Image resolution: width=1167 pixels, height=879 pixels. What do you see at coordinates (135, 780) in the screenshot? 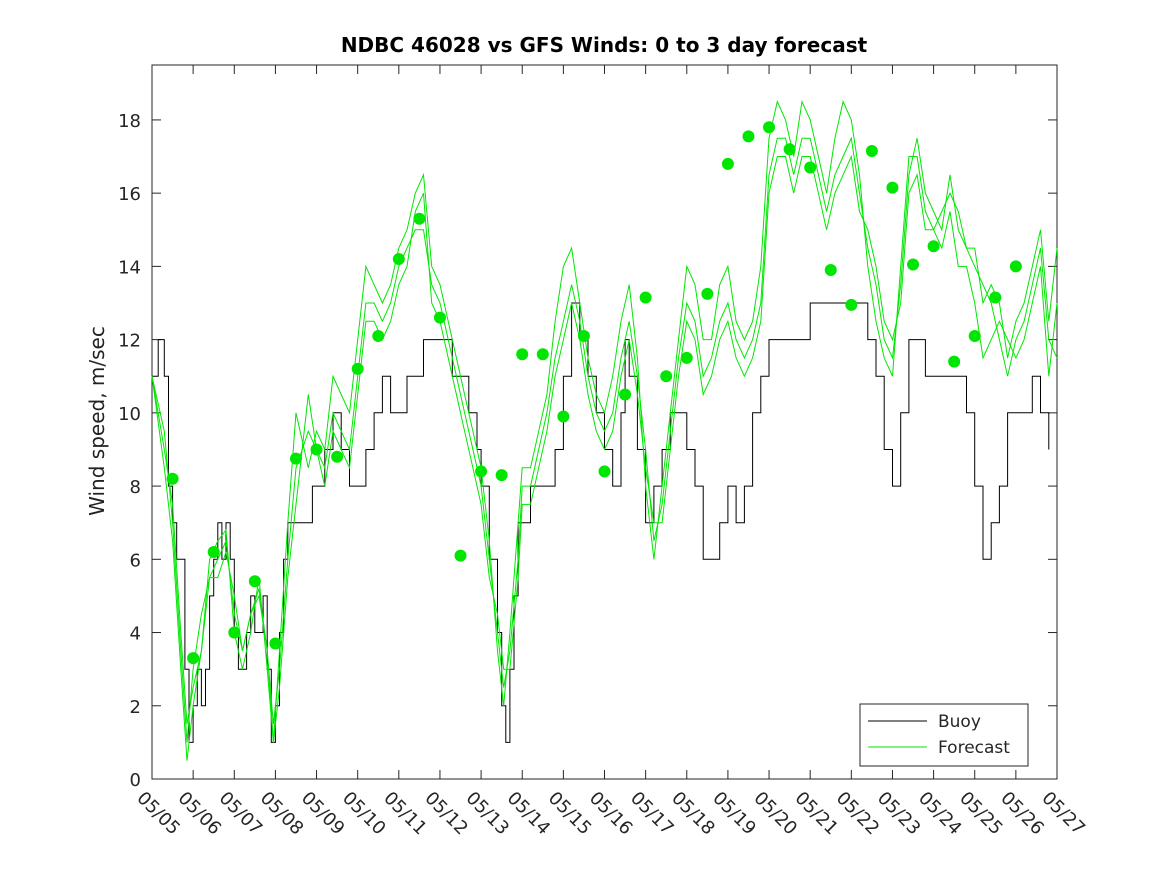
I see `y-tick-label: 0` at bounding box center [135, 780].